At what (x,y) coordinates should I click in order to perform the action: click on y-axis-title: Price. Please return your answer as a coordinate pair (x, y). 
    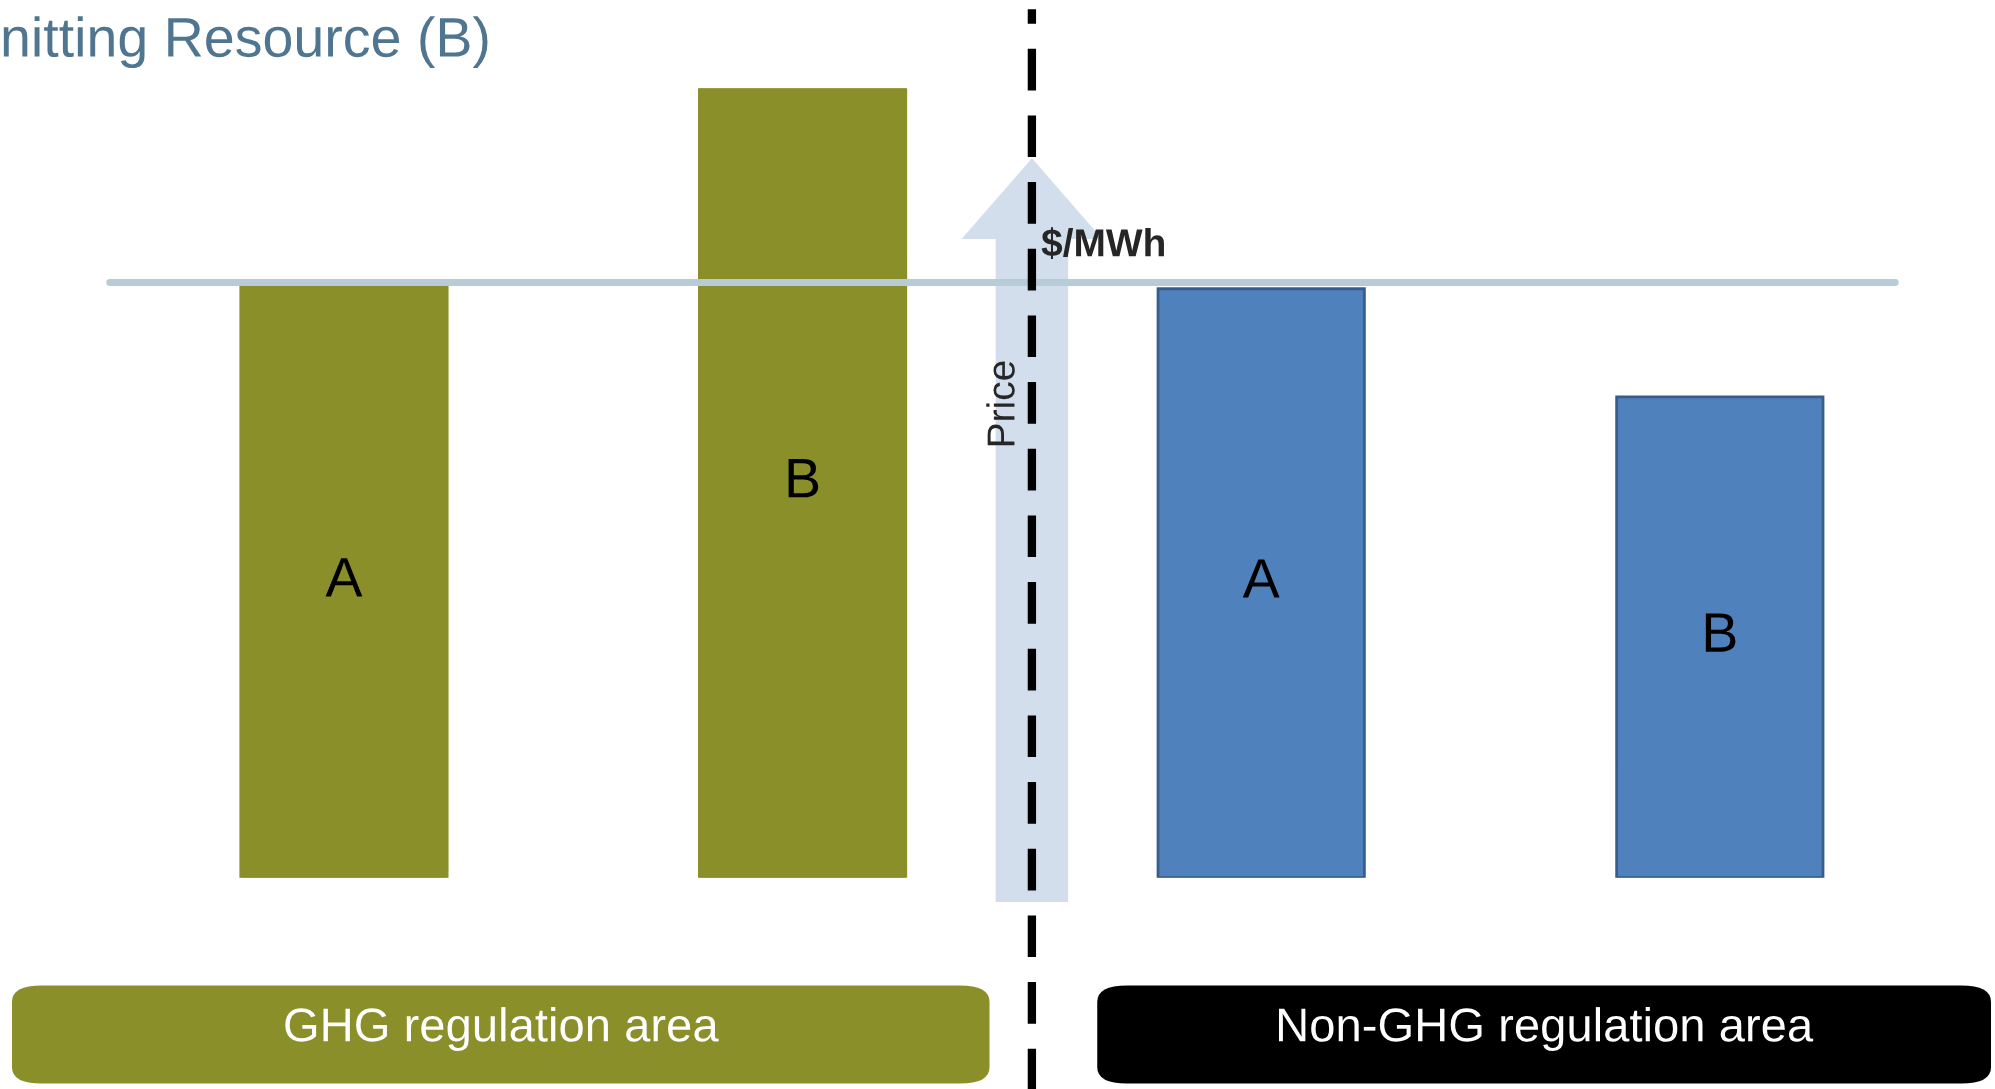
    Looking at the image, I should click on (1000, 403).